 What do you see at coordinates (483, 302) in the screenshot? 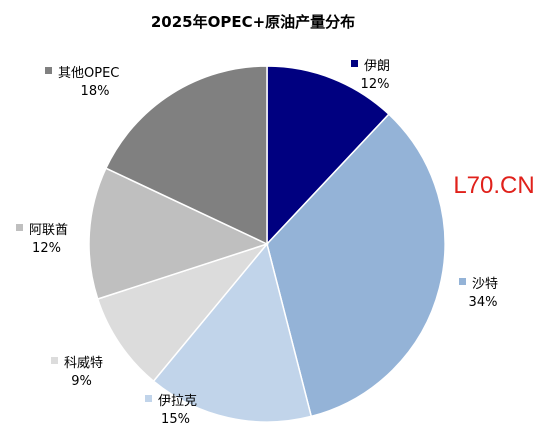
I see `slice-value-label: 34%` at bounding box center [483, 302].